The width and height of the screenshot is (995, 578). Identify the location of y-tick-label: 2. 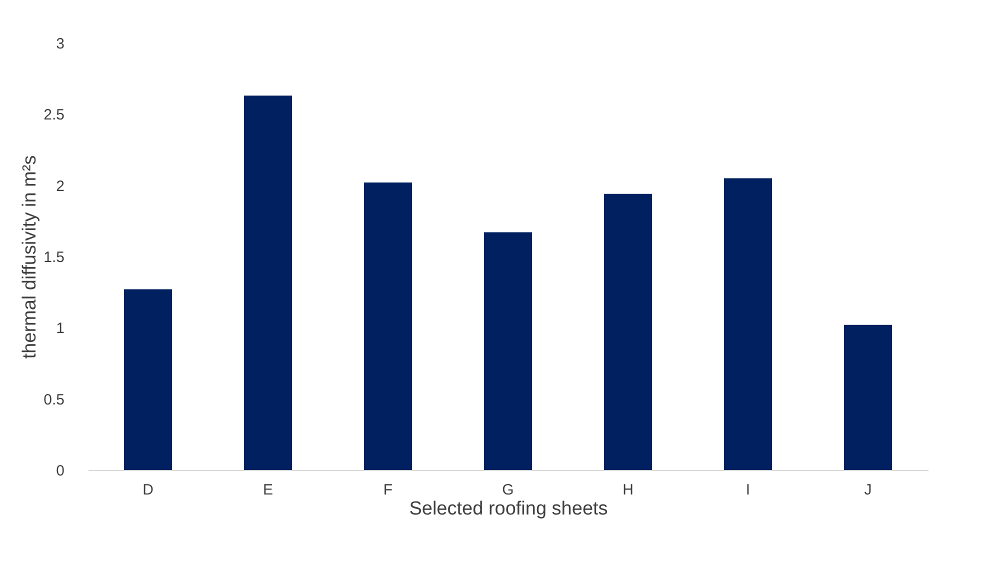
(60, 186).